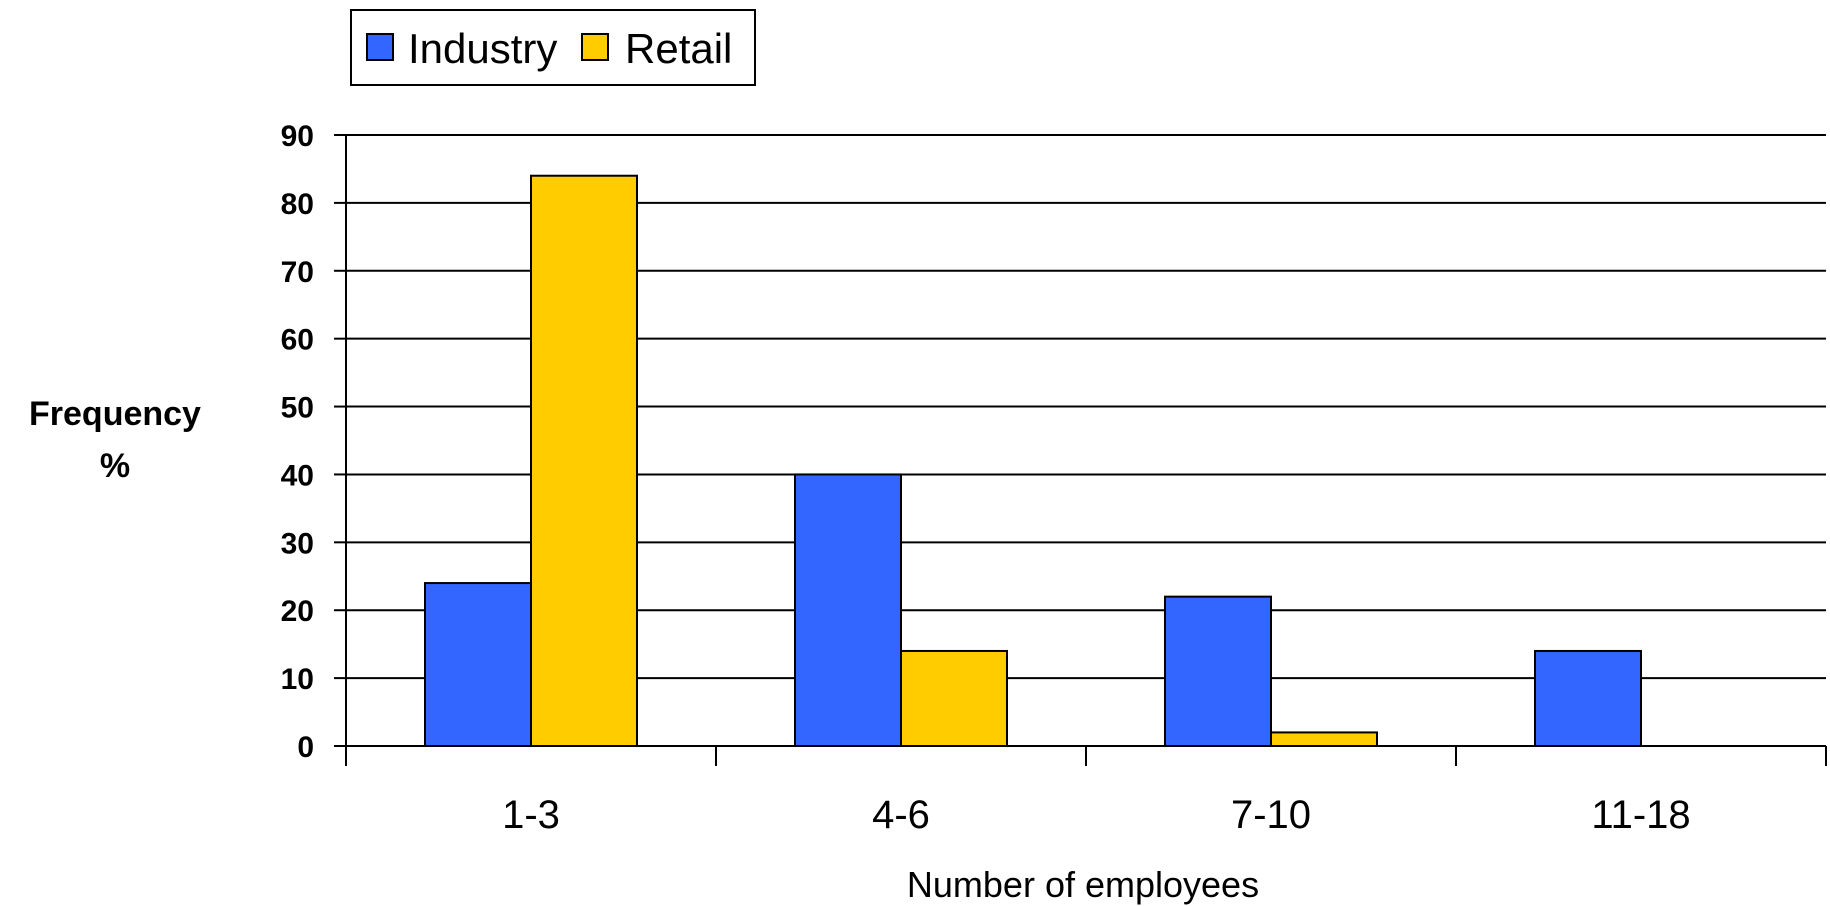 The image size is (1830, 906). What do you see at coordinates (297, 408) in the screenshot?
I see `y-tick-label: 50` at bounding box center [297, 408].